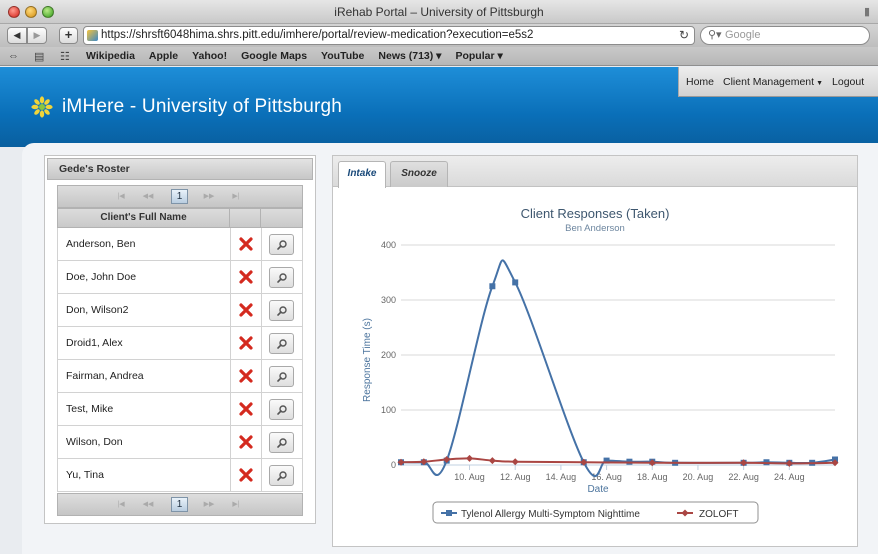 This screenshot has height=554, width=878. I want to click on top-sites-grid-icon: ☷, so click(65, 57).